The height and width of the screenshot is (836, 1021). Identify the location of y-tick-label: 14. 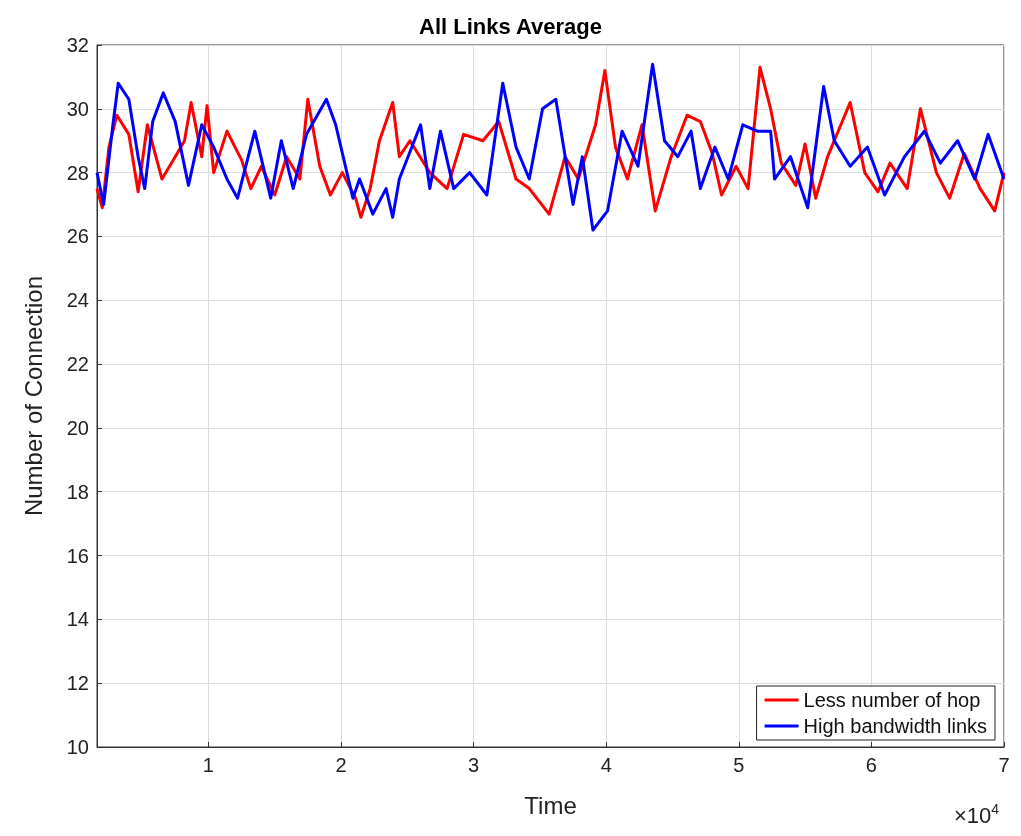
(77, 619).